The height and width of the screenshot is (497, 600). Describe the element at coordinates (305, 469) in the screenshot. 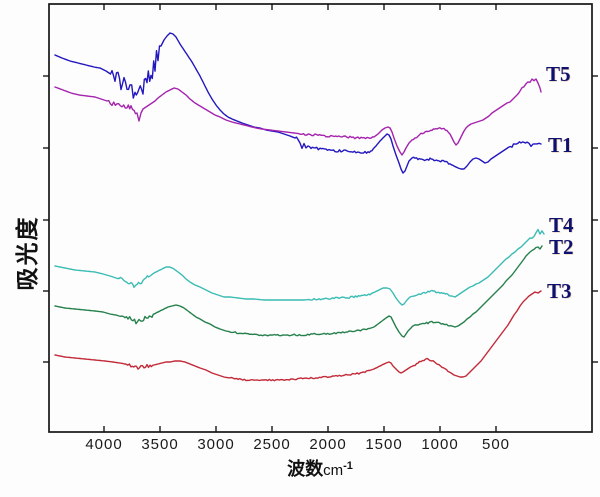

I see `x-axis-title-cjk: 波数` at that location.